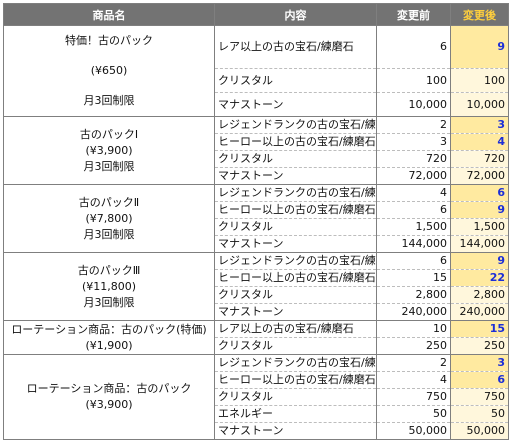 The image size is (512, 440). I want to click on product-name-line: (¥11,800), so click(109, 286).